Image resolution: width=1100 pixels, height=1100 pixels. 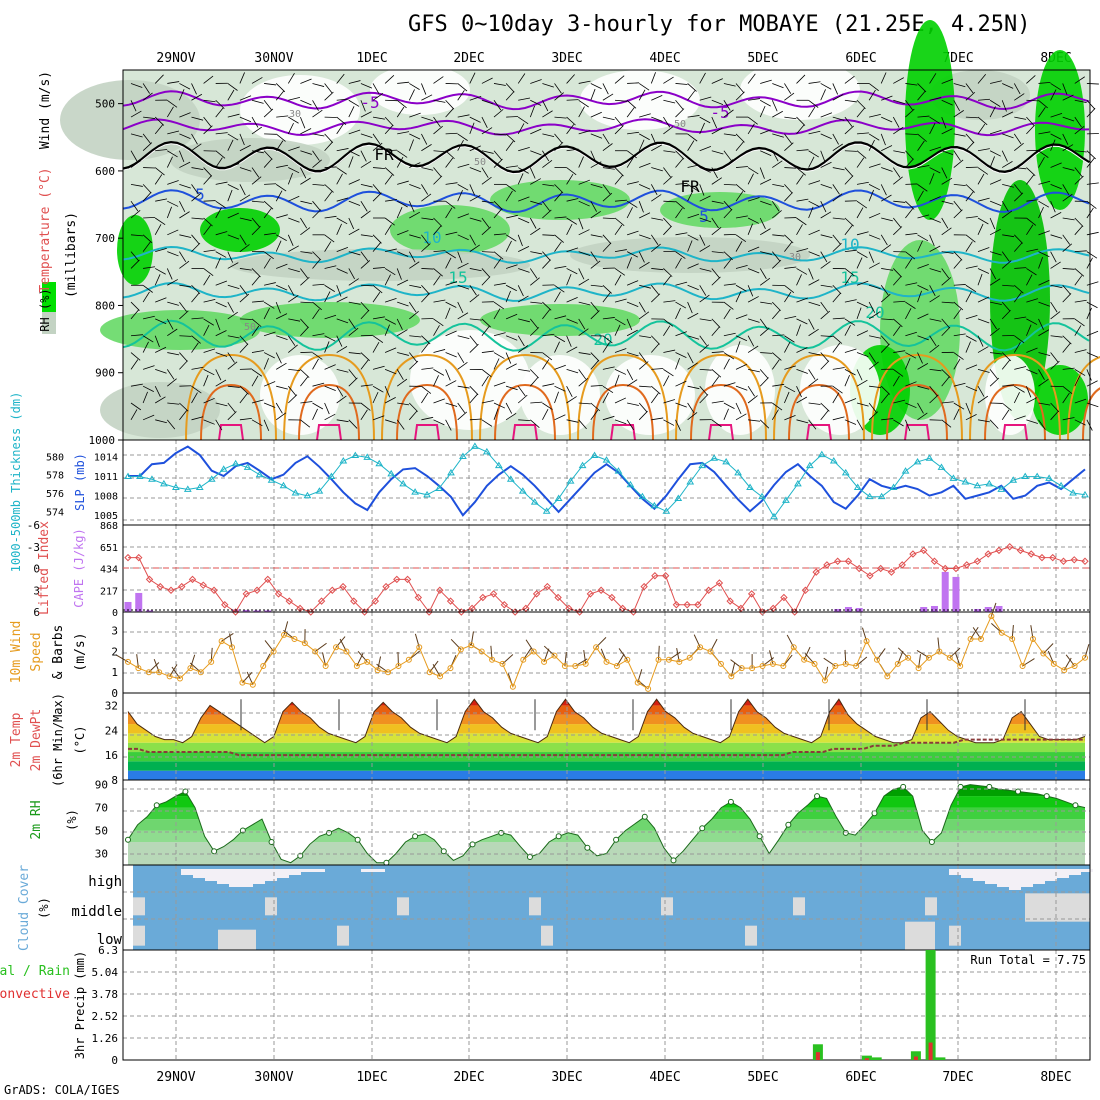 I want to click on y-tick-left: -3, so click(x=33, y=547).